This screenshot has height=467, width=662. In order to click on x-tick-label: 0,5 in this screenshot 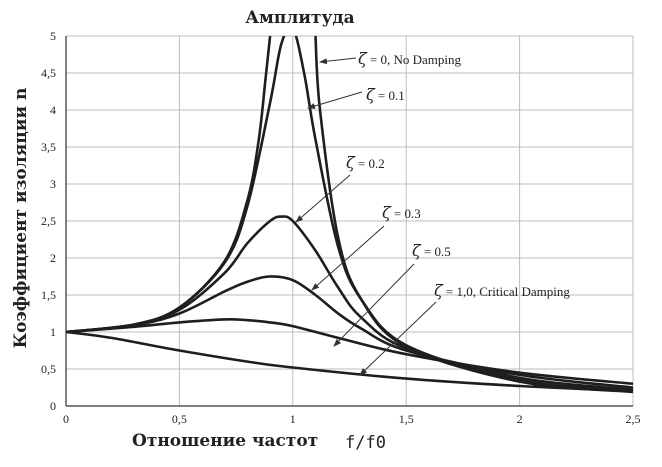, I will do `click(179, 419)`.